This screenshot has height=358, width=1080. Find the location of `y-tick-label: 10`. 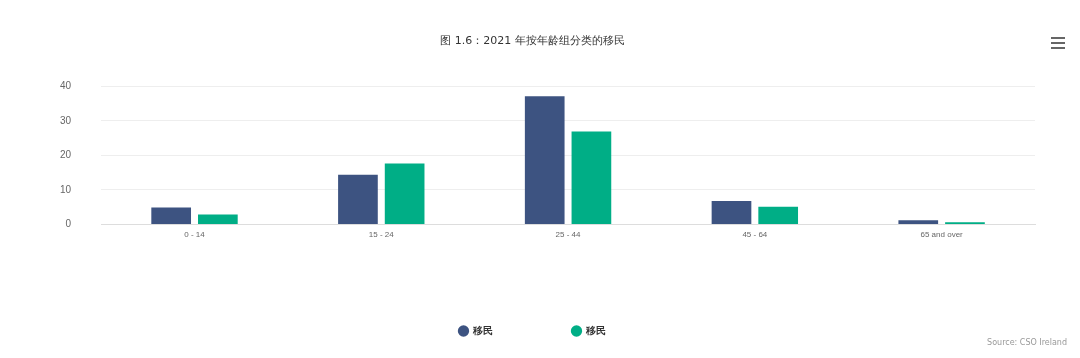

y-tick-label: 10 is located at coordinates (66, 189).